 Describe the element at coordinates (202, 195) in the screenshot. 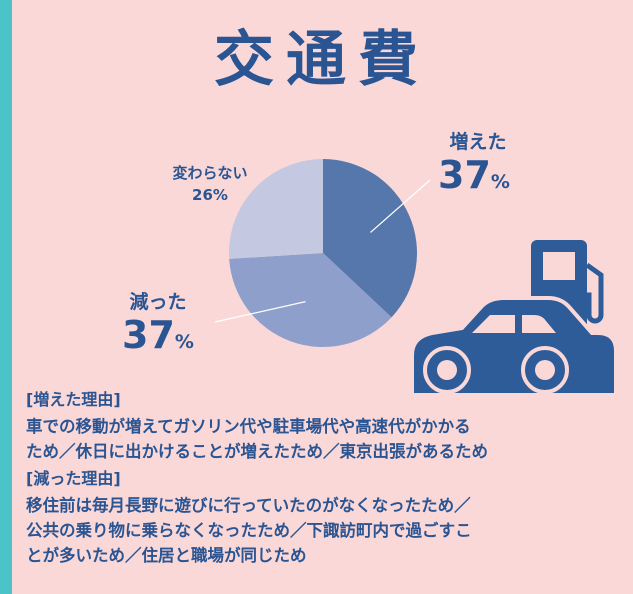

I see `value-number: 26` at that location.